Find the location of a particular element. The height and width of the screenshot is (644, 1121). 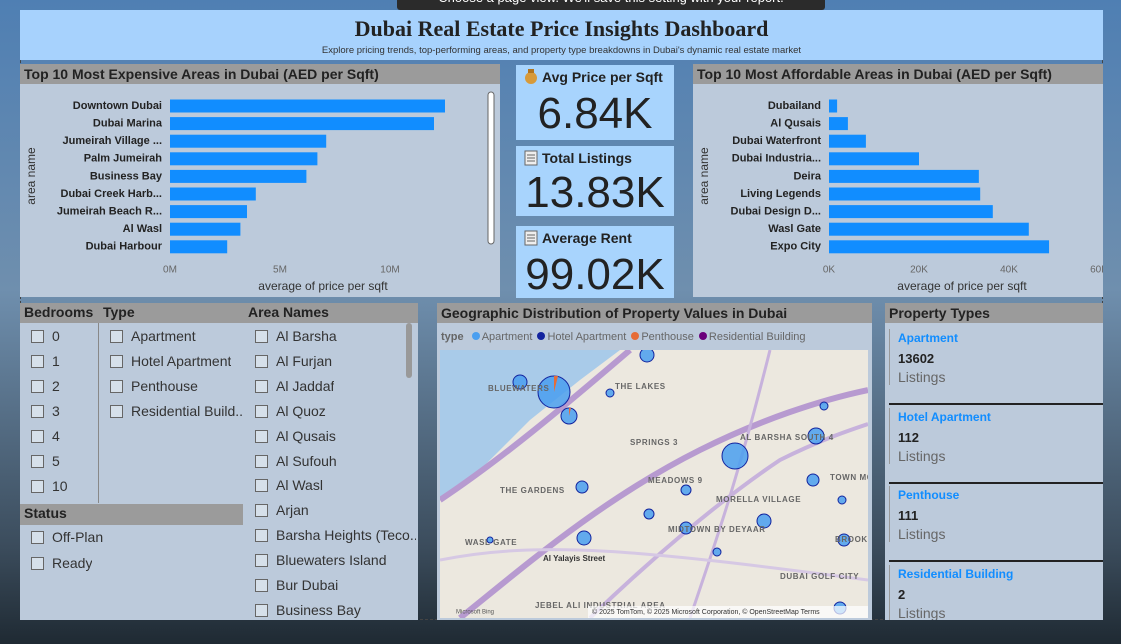

slicer-item: Arjan is located at coordinates (292, 510).